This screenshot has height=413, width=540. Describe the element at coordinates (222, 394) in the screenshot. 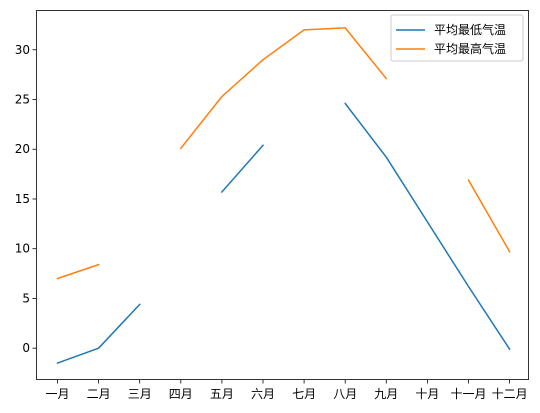

I see `x-tick-label: 五月` at that location.